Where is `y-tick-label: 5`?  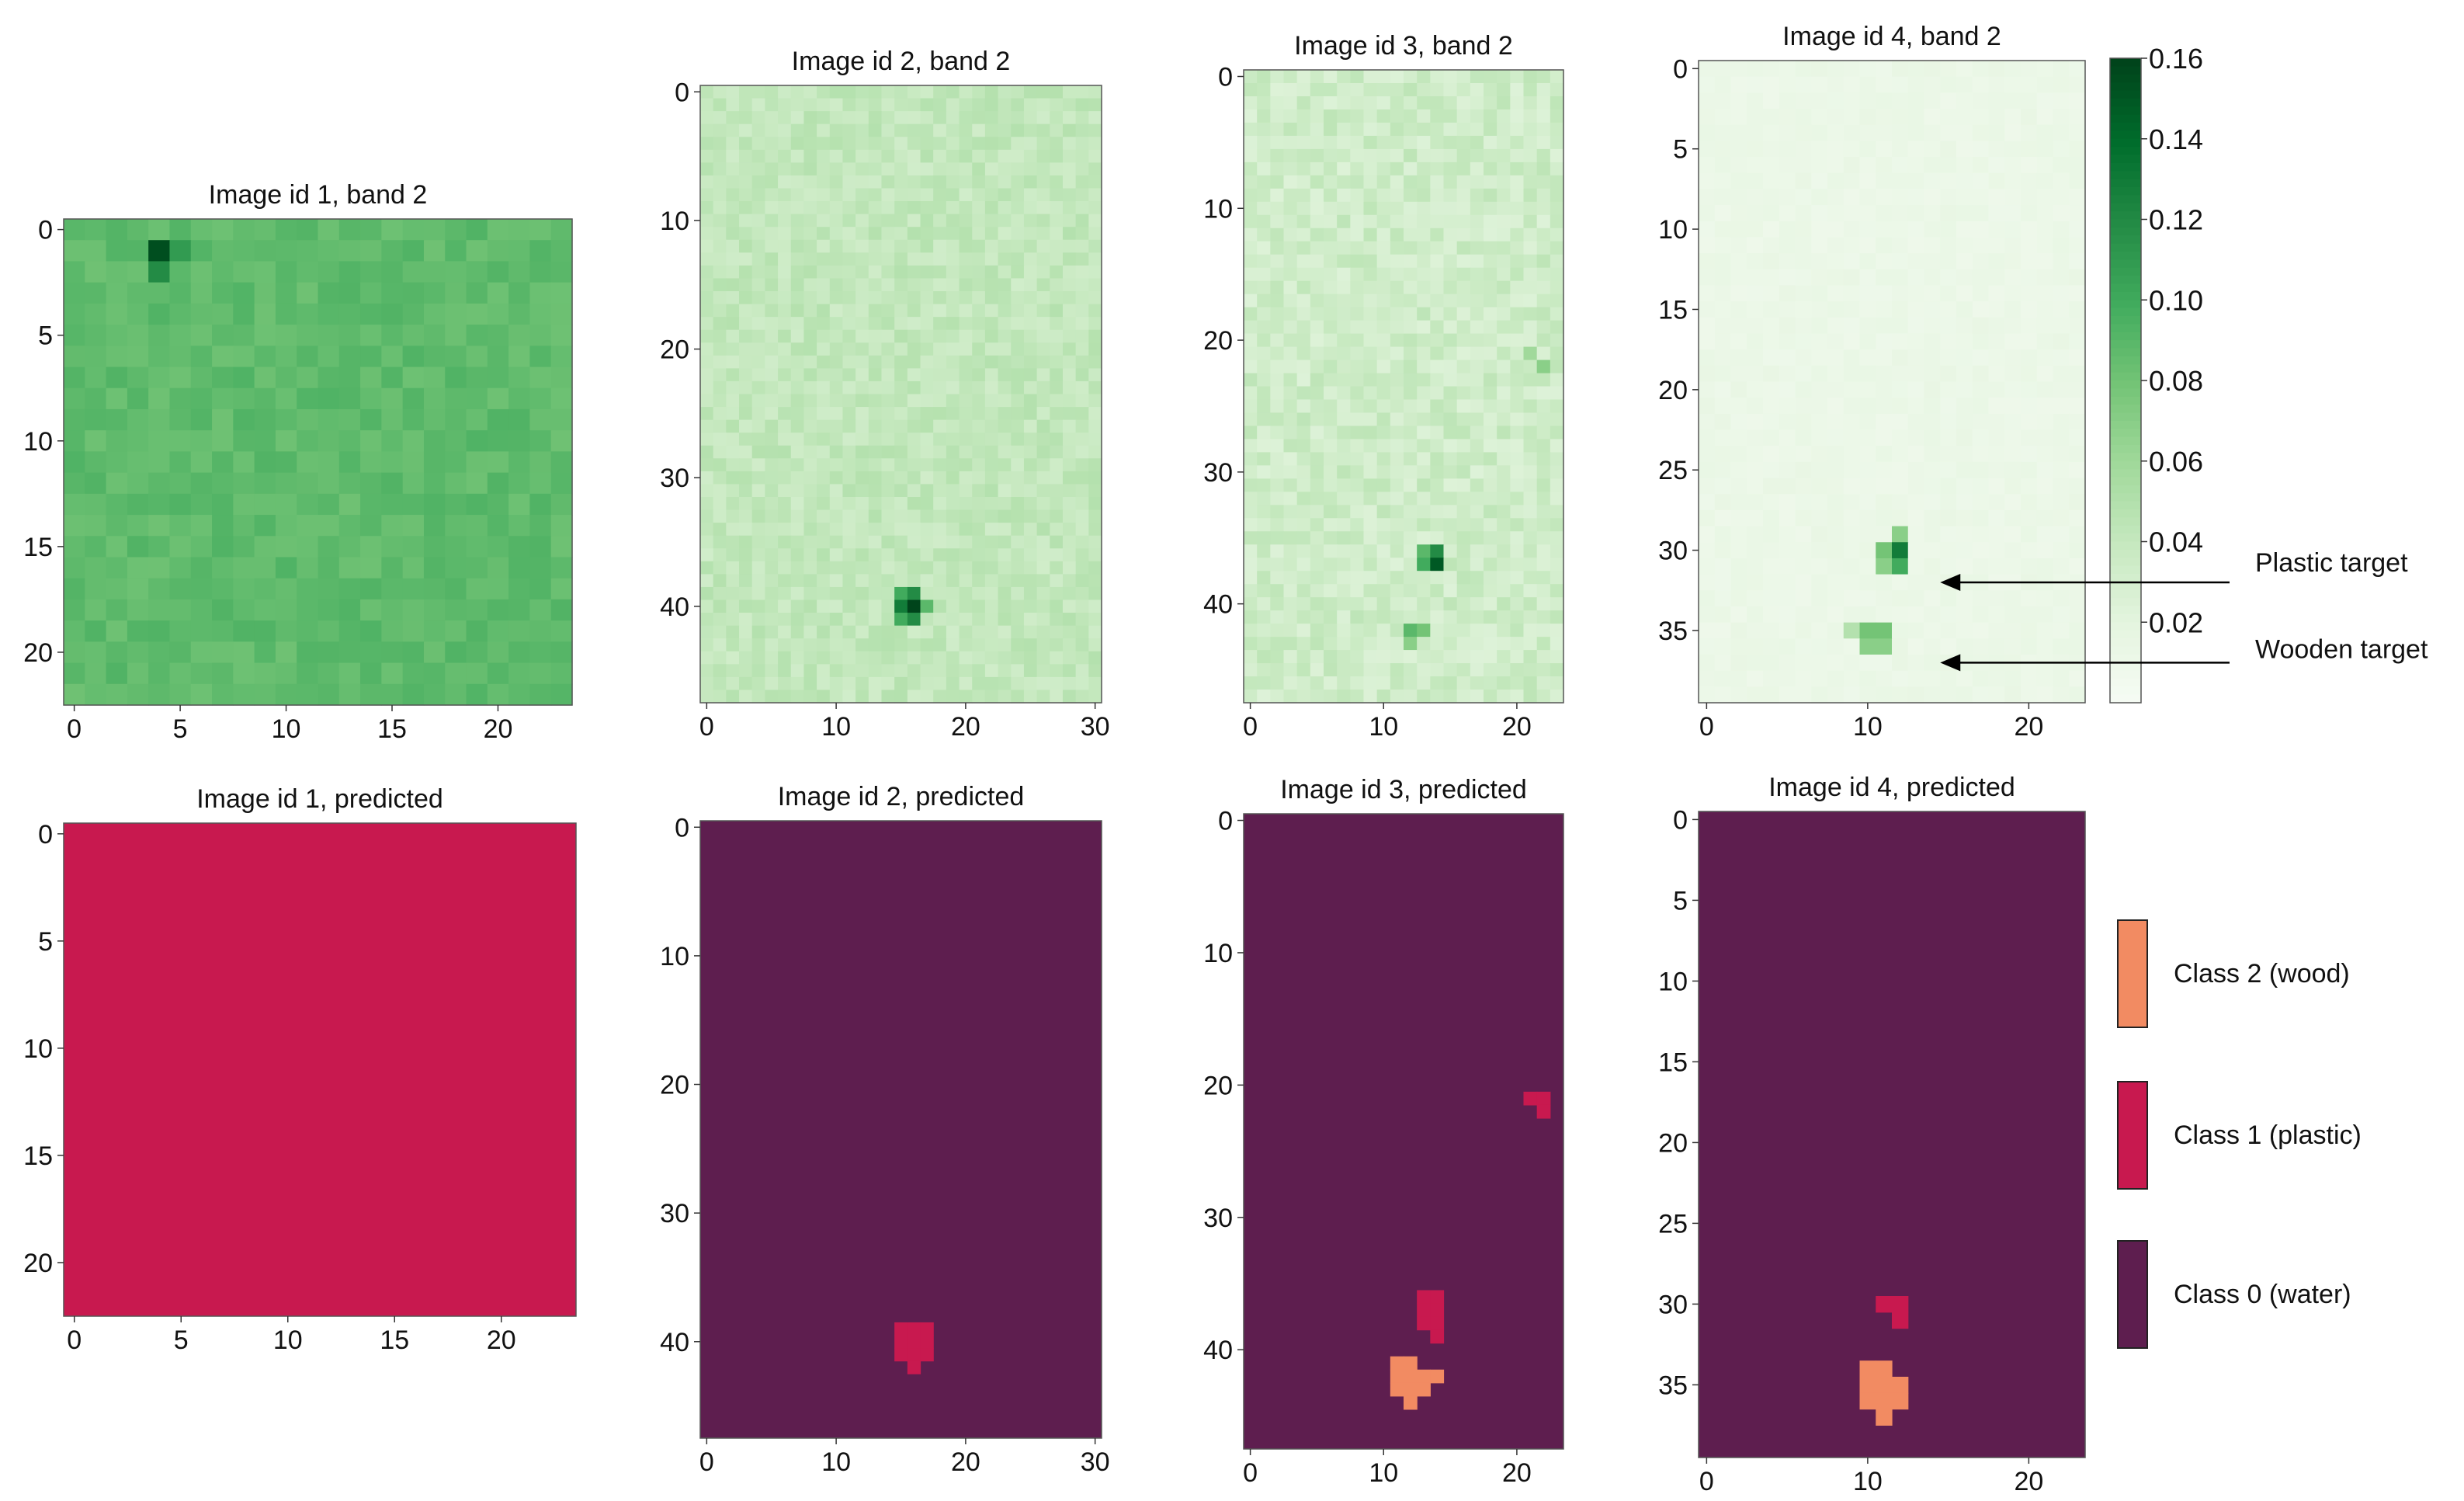
y-tick-label: 5 is located at coordinates (1680, 150).